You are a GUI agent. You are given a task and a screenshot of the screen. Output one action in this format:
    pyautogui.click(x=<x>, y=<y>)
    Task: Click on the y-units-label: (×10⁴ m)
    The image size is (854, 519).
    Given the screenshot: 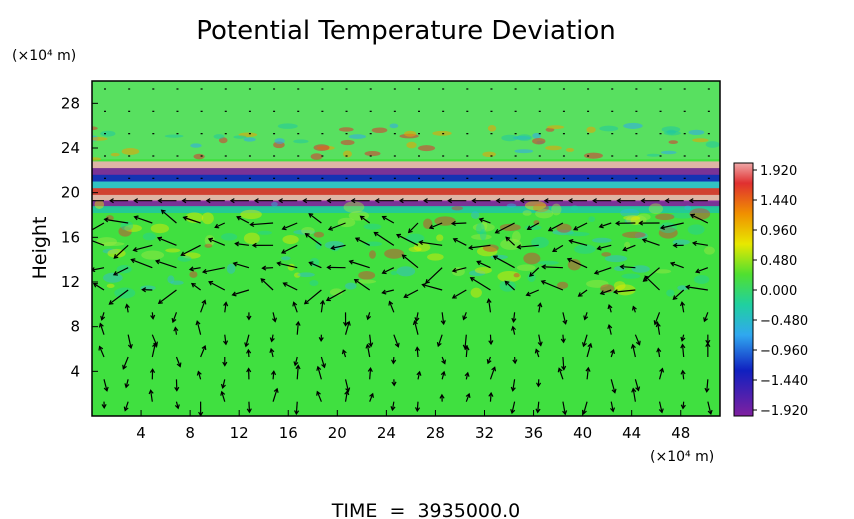 What is the action you would take?
    pyautogui.click(x=44, y=56)
    